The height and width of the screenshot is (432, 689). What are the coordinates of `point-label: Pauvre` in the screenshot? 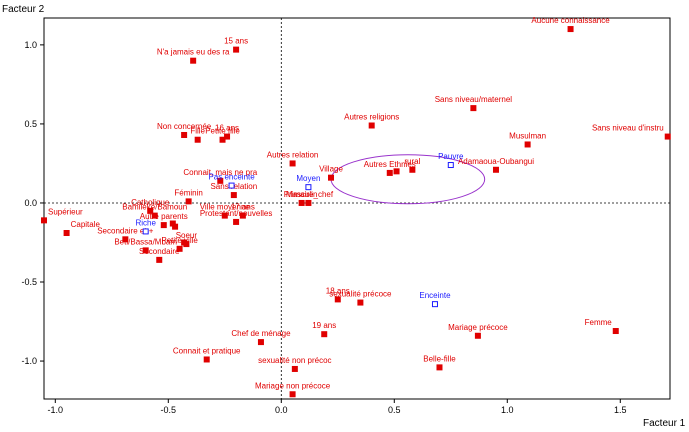 It's located at (451, 156).